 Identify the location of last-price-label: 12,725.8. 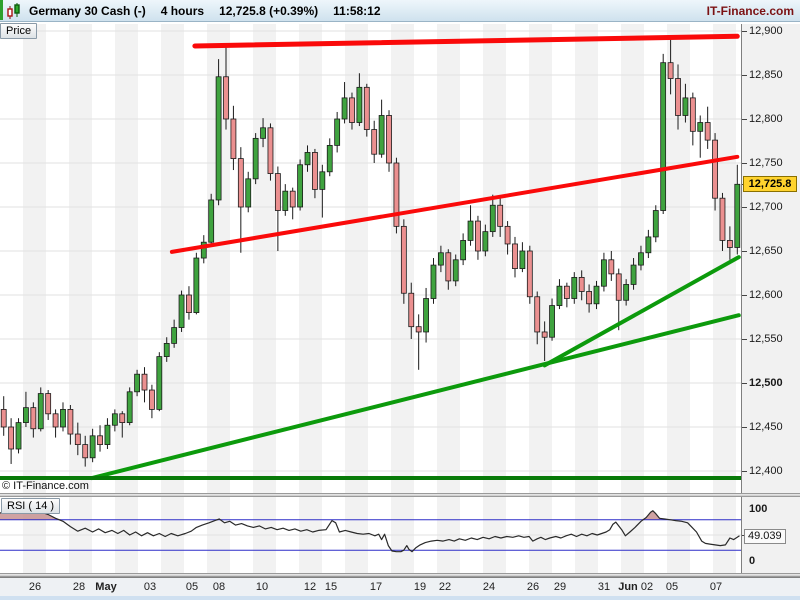
(770, 184).